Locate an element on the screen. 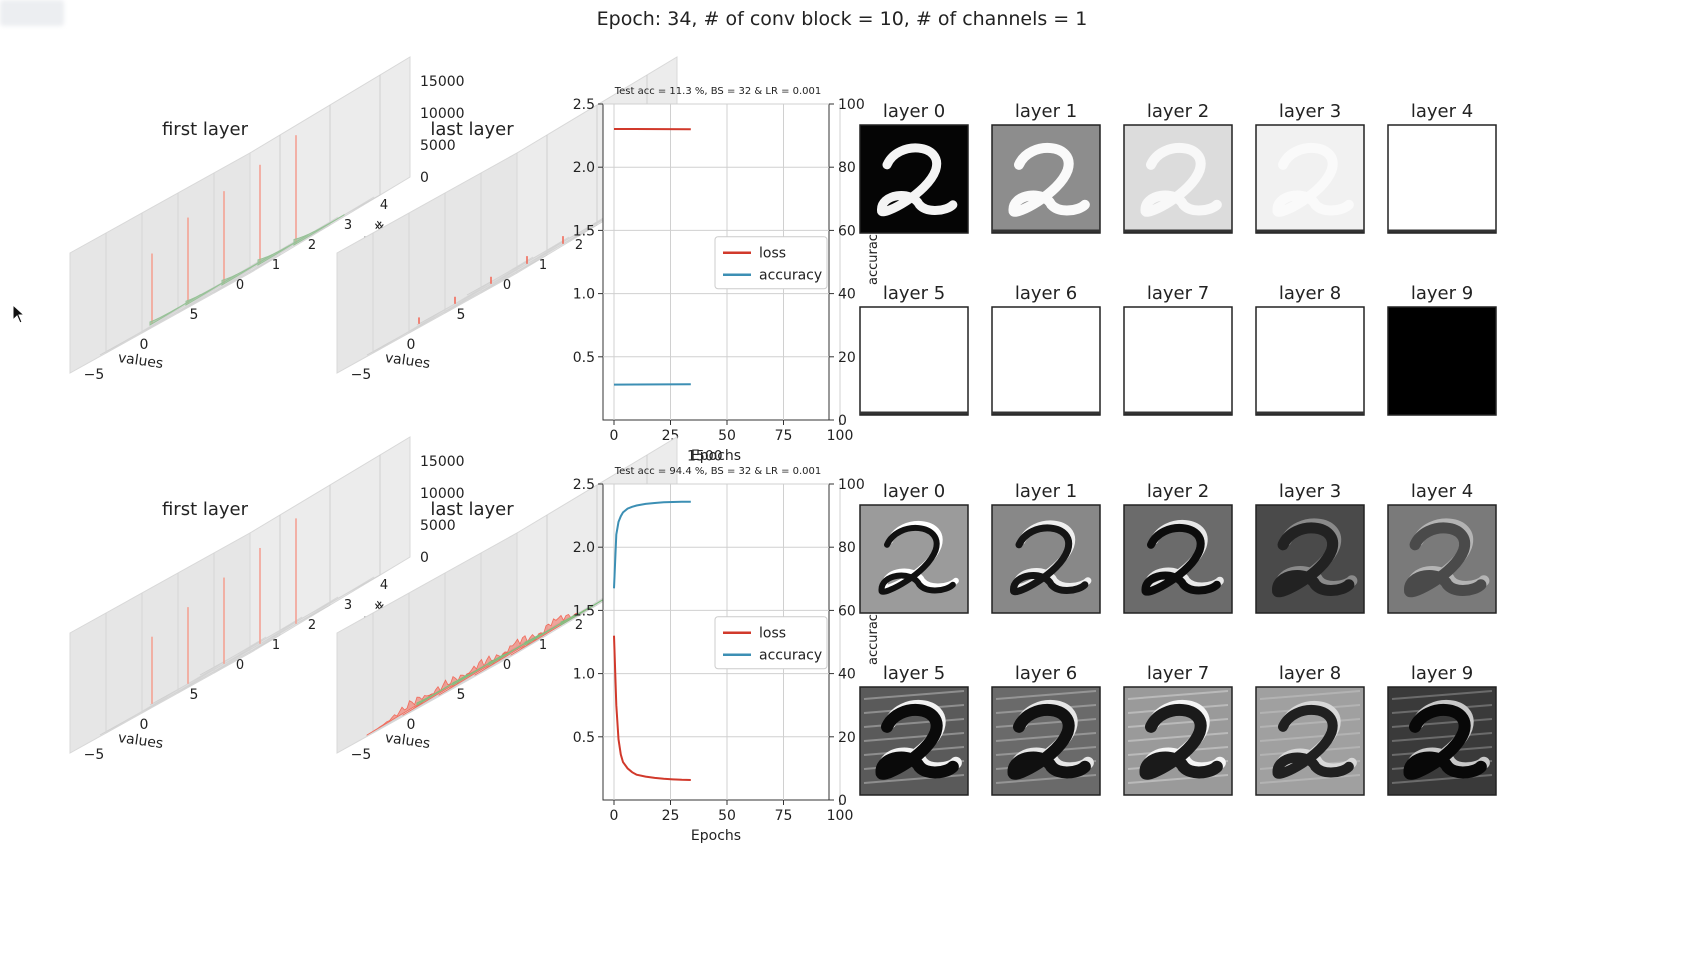 The height and width of the screenshot is (958, 1684). layer-label: layer 5 is located at coordinates (914, 673).